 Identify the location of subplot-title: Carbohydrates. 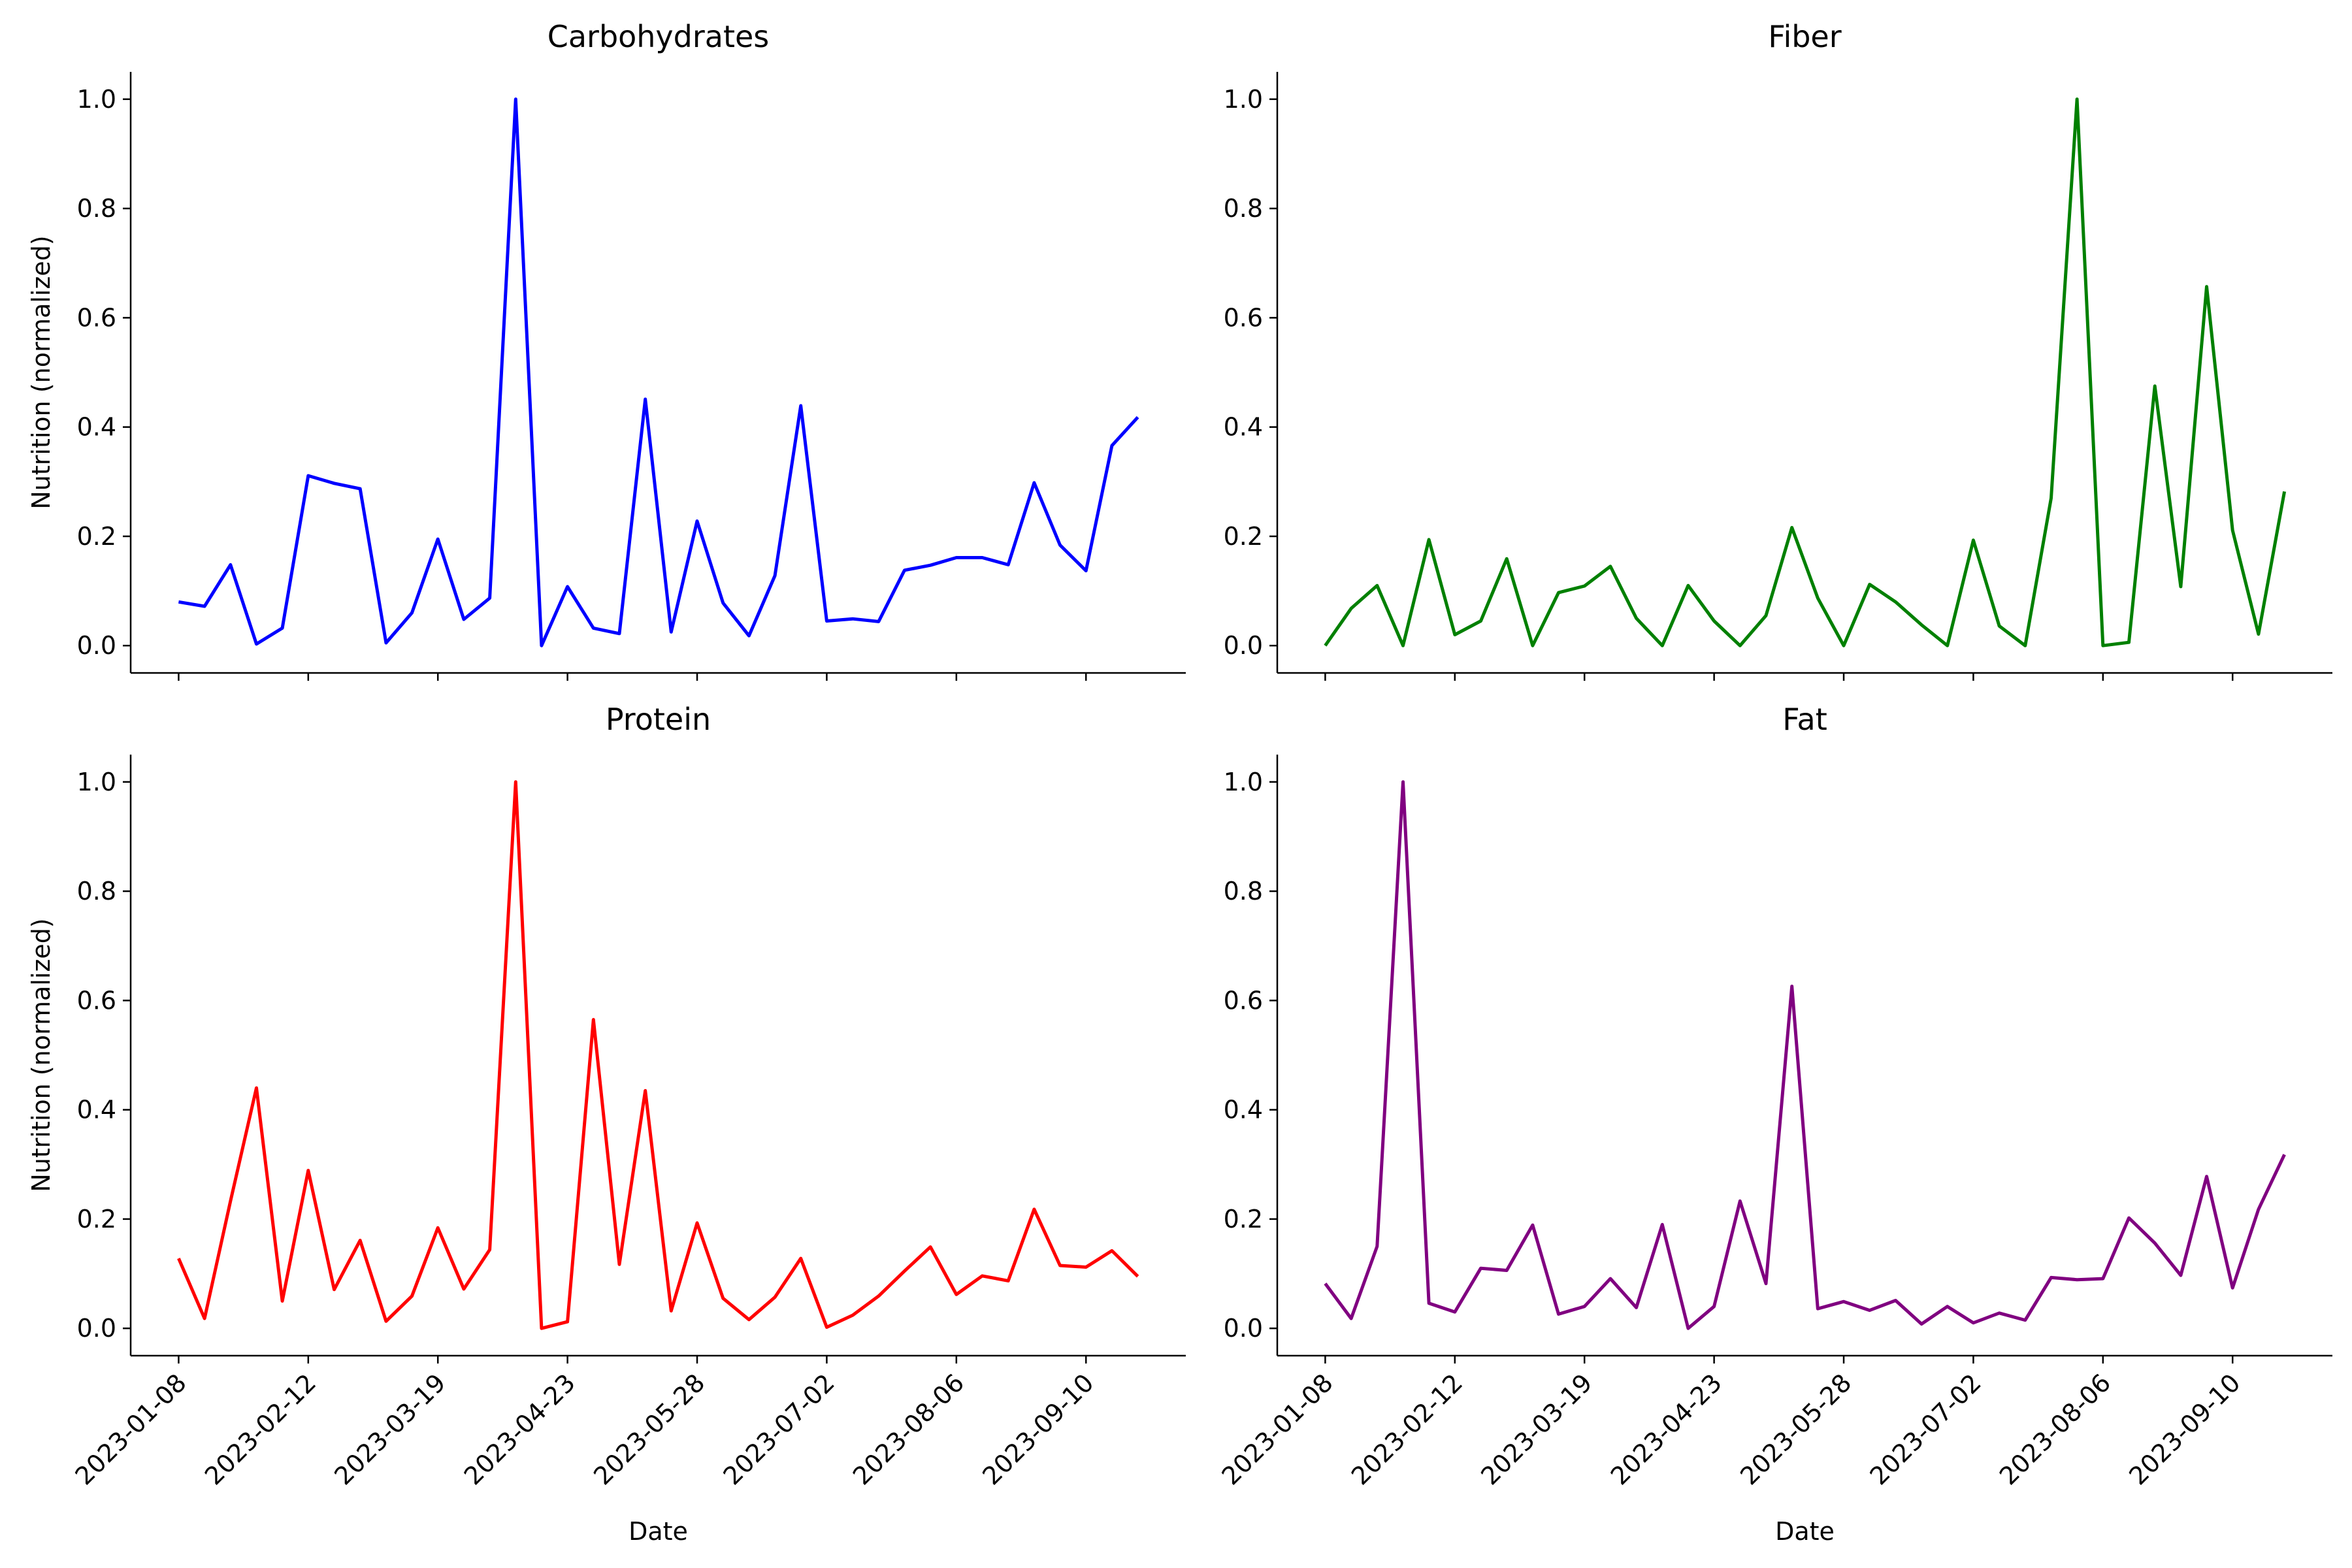
(658, 36).